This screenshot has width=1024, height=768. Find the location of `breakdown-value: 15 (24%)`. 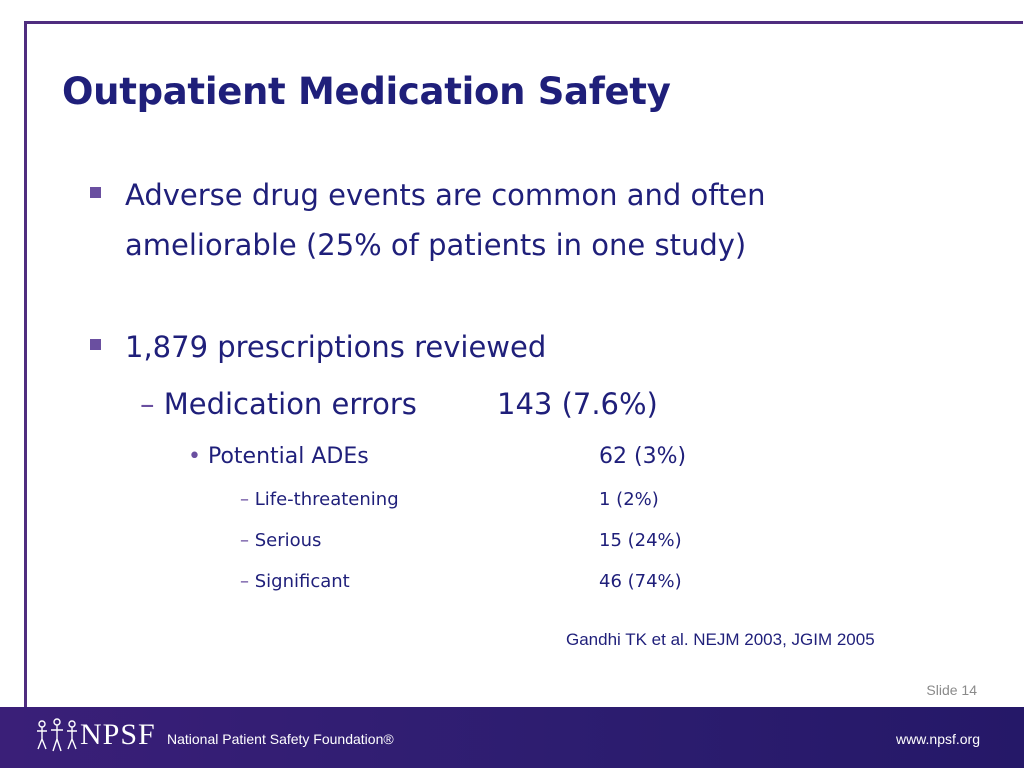

breakdown-value: 15 (24%) is located at coordinates (640, 540).